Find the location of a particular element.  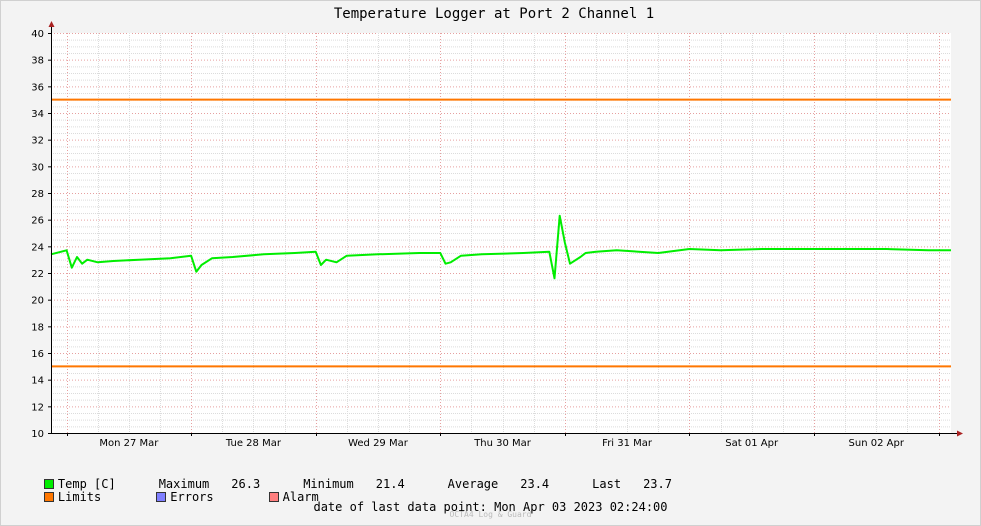

x-axis-arrow-icon is located at coordinates (960, 433).